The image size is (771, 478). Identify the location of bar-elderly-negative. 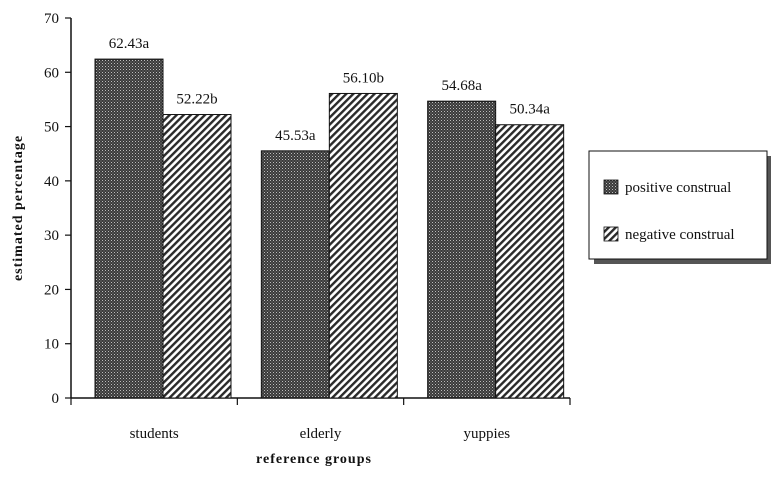
(363, 245).